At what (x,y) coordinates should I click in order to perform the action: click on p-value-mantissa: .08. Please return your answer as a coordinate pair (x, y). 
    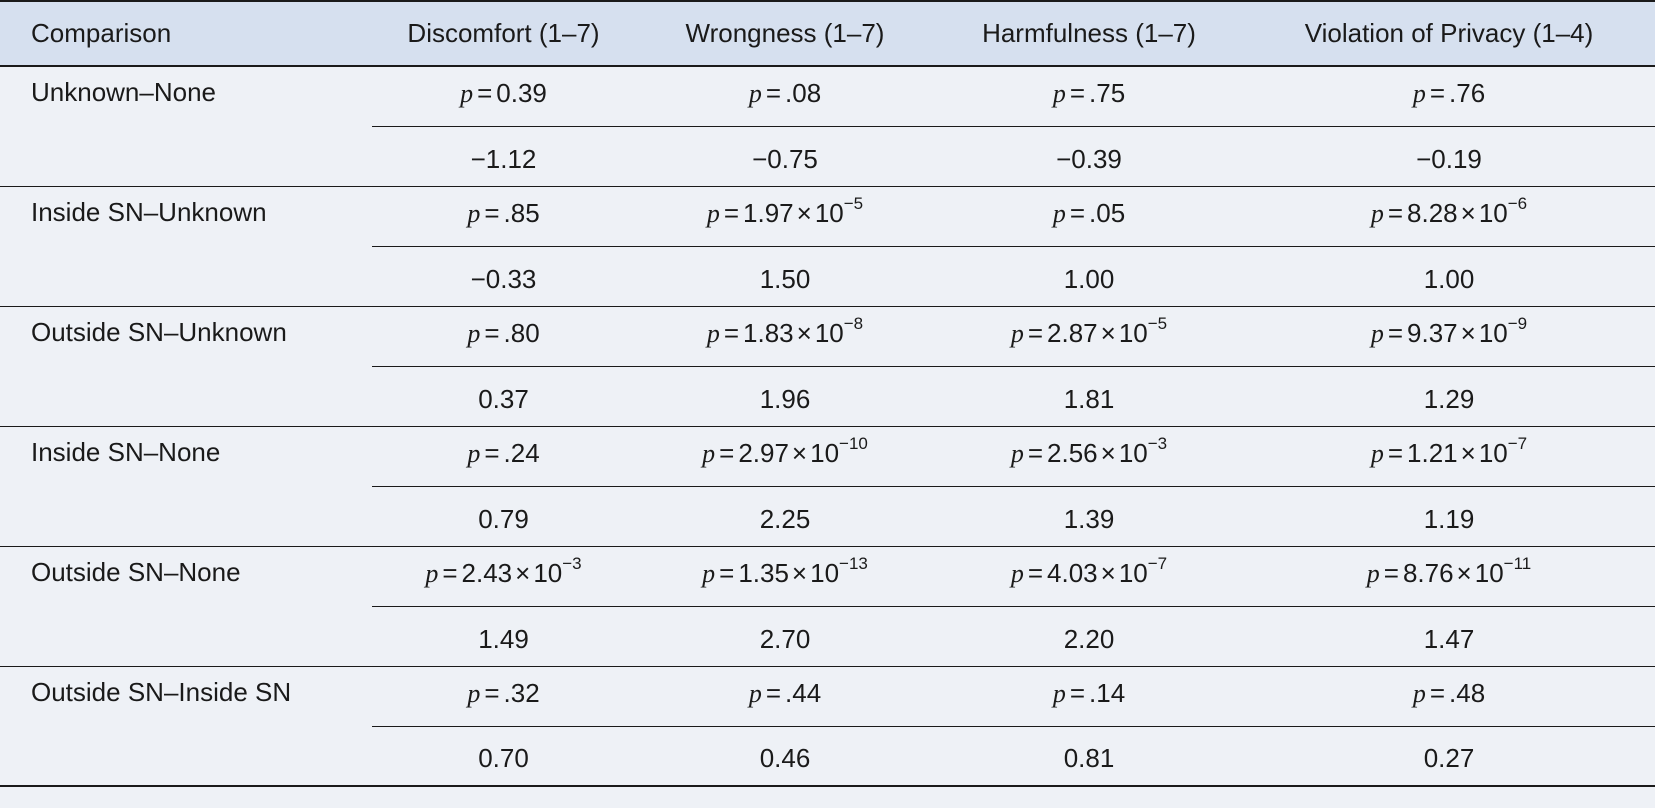
    Looking at the image, I should click on (803, 92).